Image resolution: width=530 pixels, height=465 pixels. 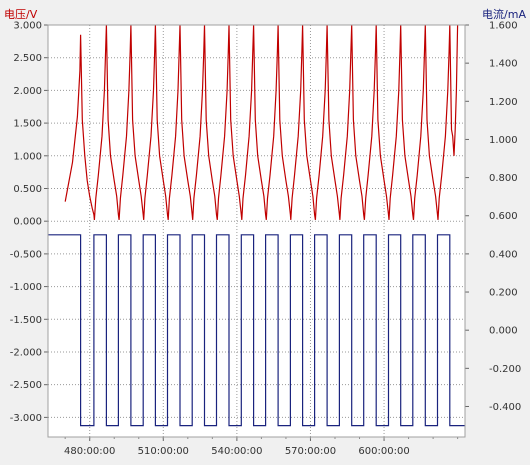 I want to click on left-tick-label: 0.000, so click(x=27, y=222).